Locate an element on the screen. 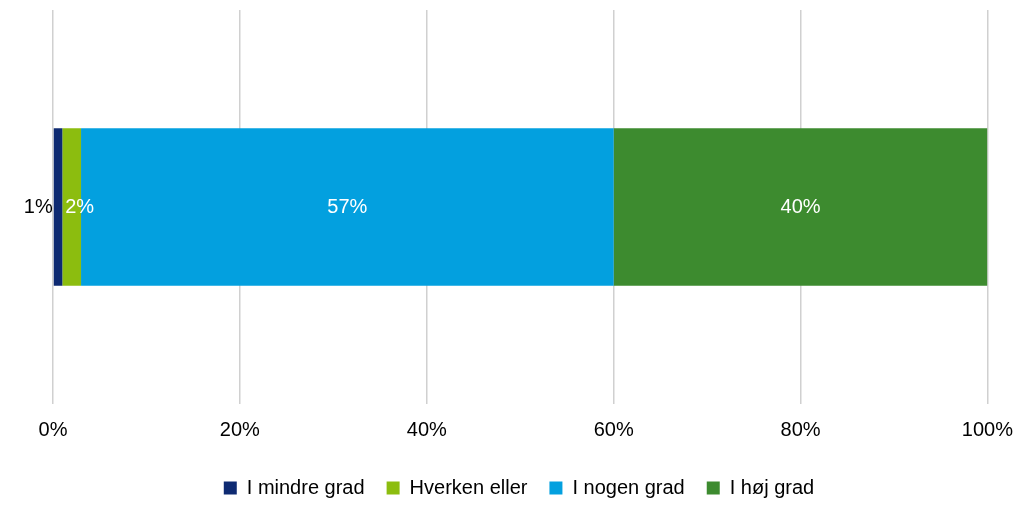  data-label: 40% is located at coordinates (800, 205).